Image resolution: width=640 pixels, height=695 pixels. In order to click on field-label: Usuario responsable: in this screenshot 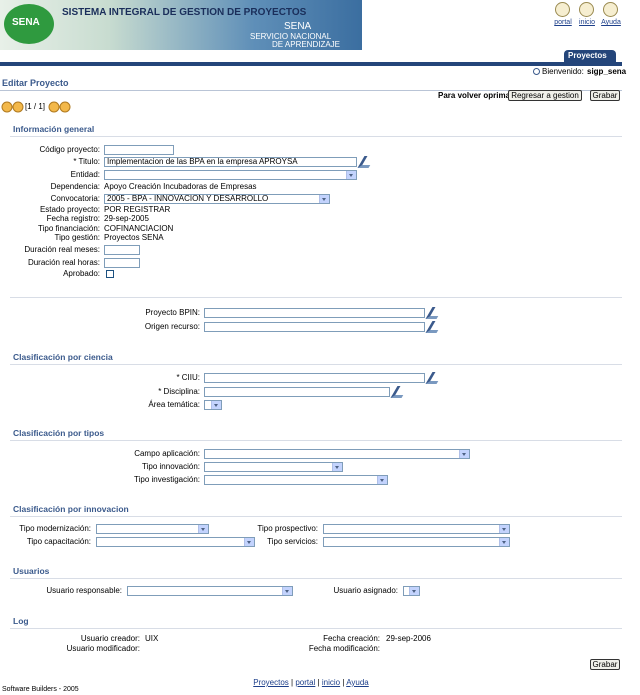, I will do `click(84, 590)`.